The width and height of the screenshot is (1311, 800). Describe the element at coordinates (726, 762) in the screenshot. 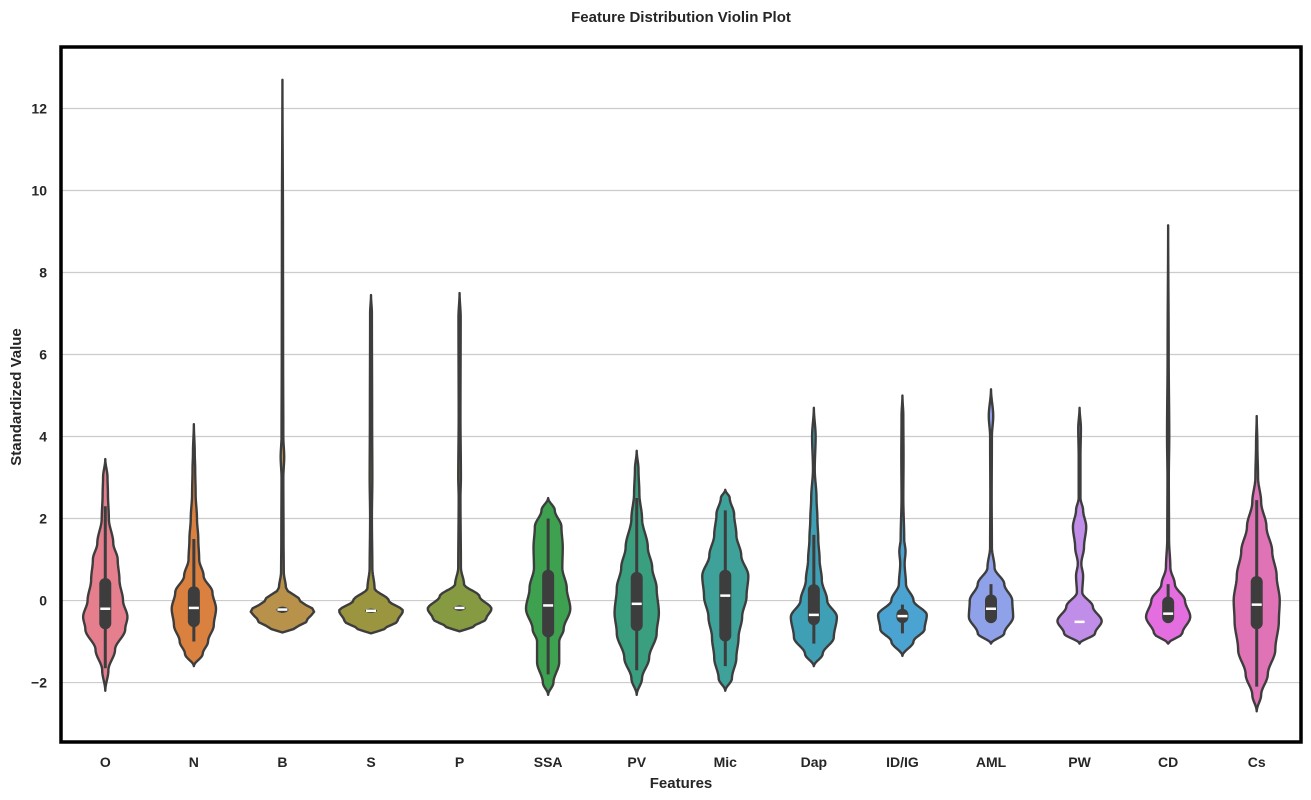

I see `x-tick-label: Mic` at that location.